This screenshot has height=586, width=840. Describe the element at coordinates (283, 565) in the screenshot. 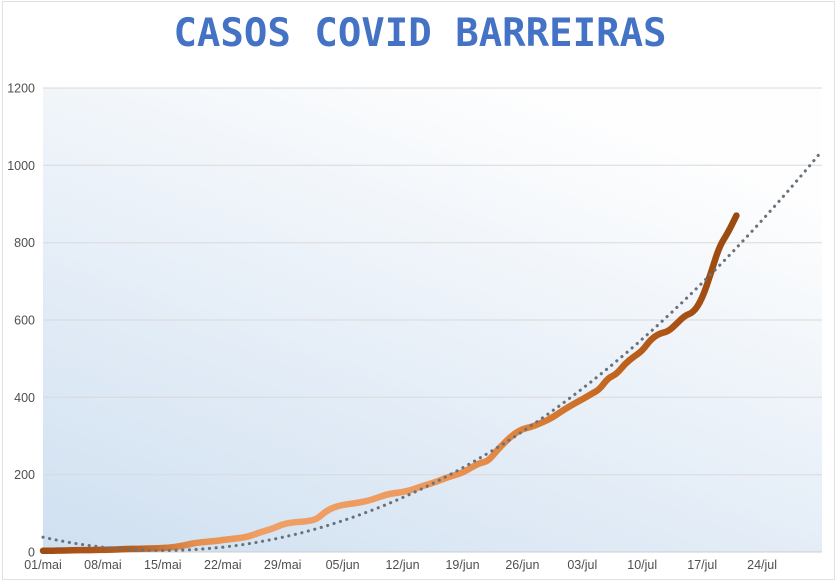

I see `x-tick-label: 29/mai` at that location.